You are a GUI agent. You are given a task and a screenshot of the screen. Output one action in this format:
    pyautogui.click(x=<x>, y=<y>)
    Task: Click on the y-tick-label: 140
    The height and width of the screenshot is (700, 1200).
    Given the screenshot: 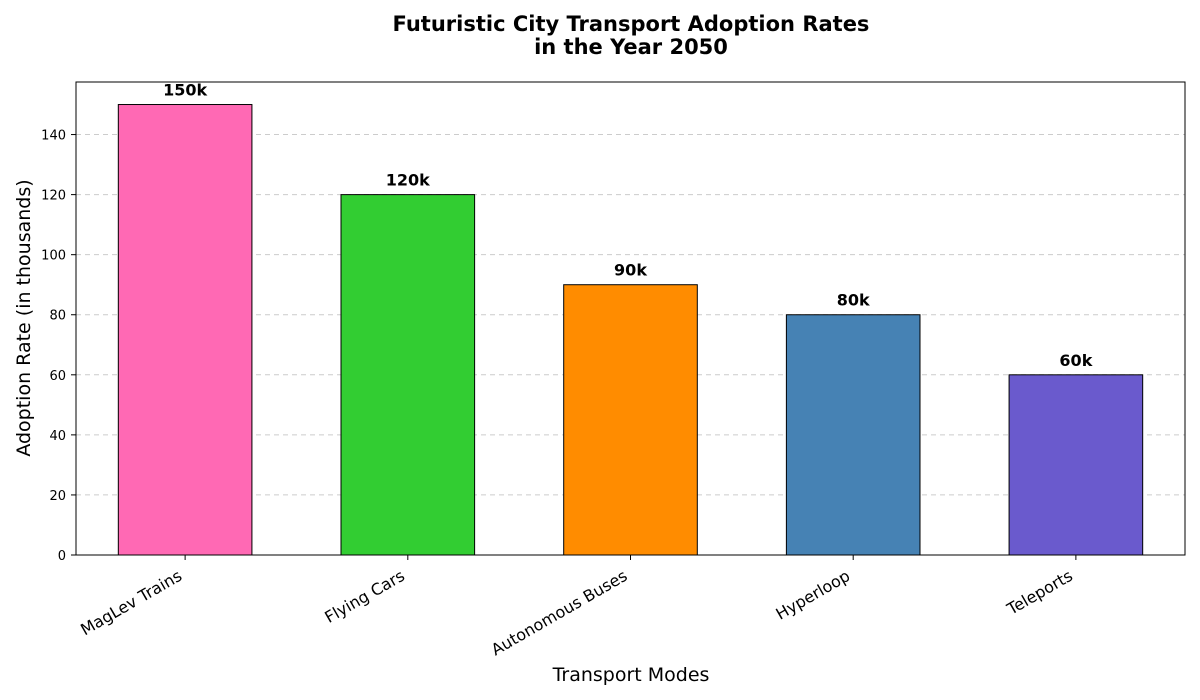 What is the action you would take?
    pyautogui.click(x=53, y=136)
    